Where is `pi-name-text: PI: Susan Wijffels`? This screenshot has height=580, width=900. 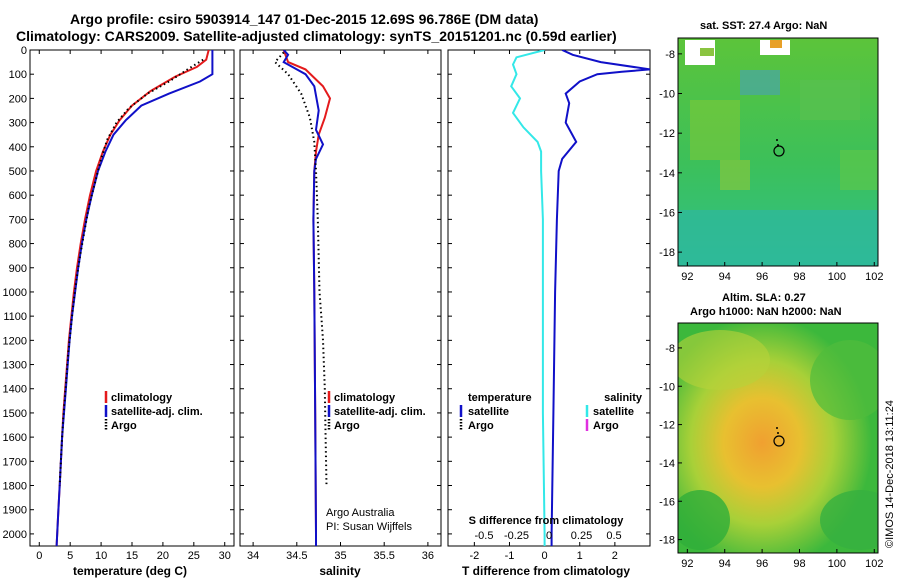
pi-name-text: PI: Susan Wijffels is located at coordinates (369, 527).